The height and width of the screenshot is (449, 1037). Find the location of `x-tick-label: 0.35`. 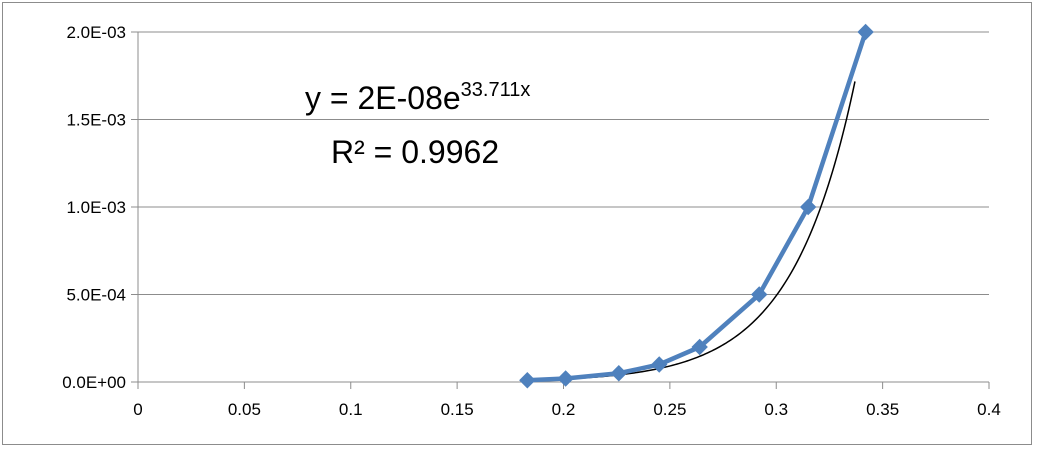

x-tick-label: 0.35 is located at coordinates (882, 409).